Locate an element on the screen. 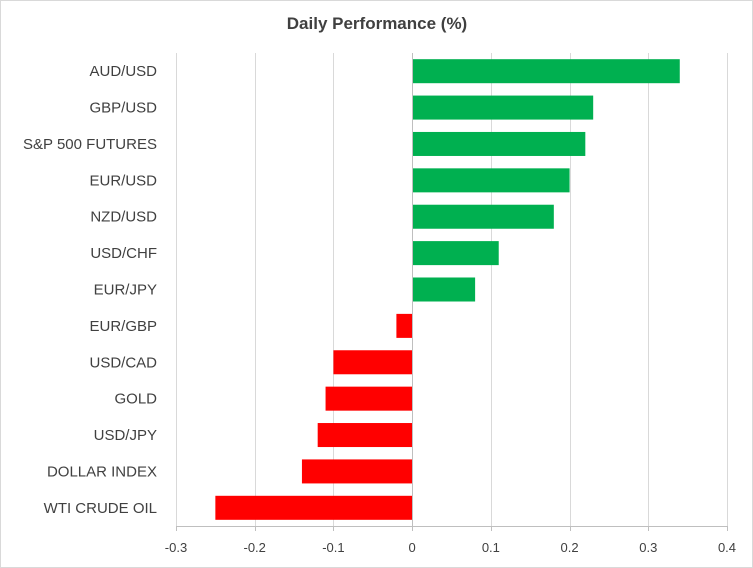 This screenshot has width=753, height=568. x-tick-label: 0.3 is located at coordinates (648, 547).